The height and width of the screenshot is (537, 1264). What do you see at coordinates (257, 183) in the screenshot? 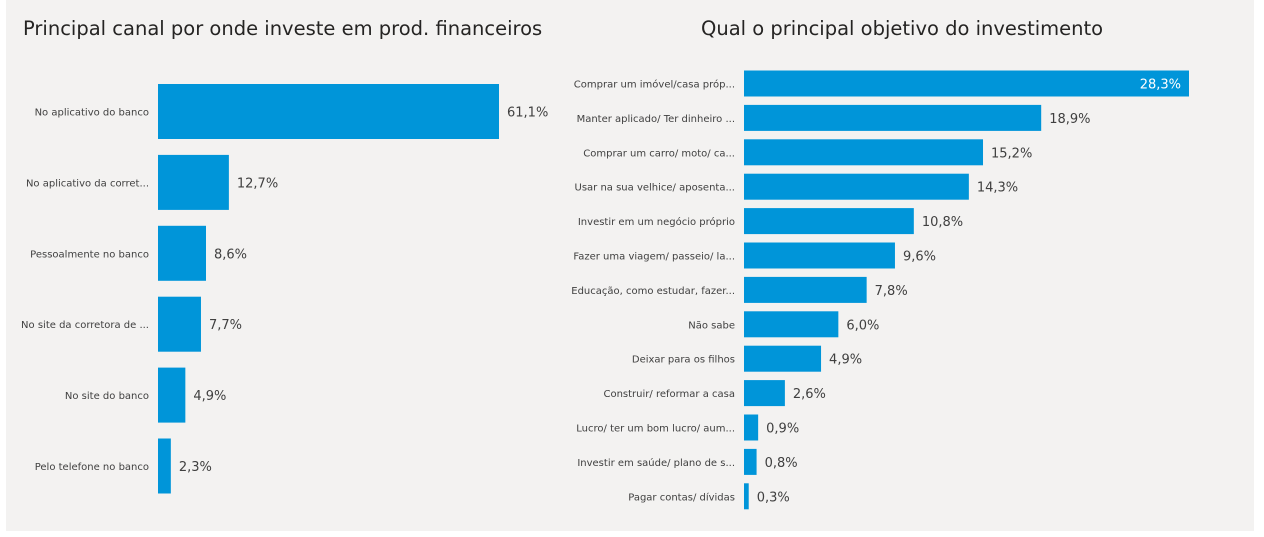
I see `value-label: 12,7%` at bounding box center [257, 183].